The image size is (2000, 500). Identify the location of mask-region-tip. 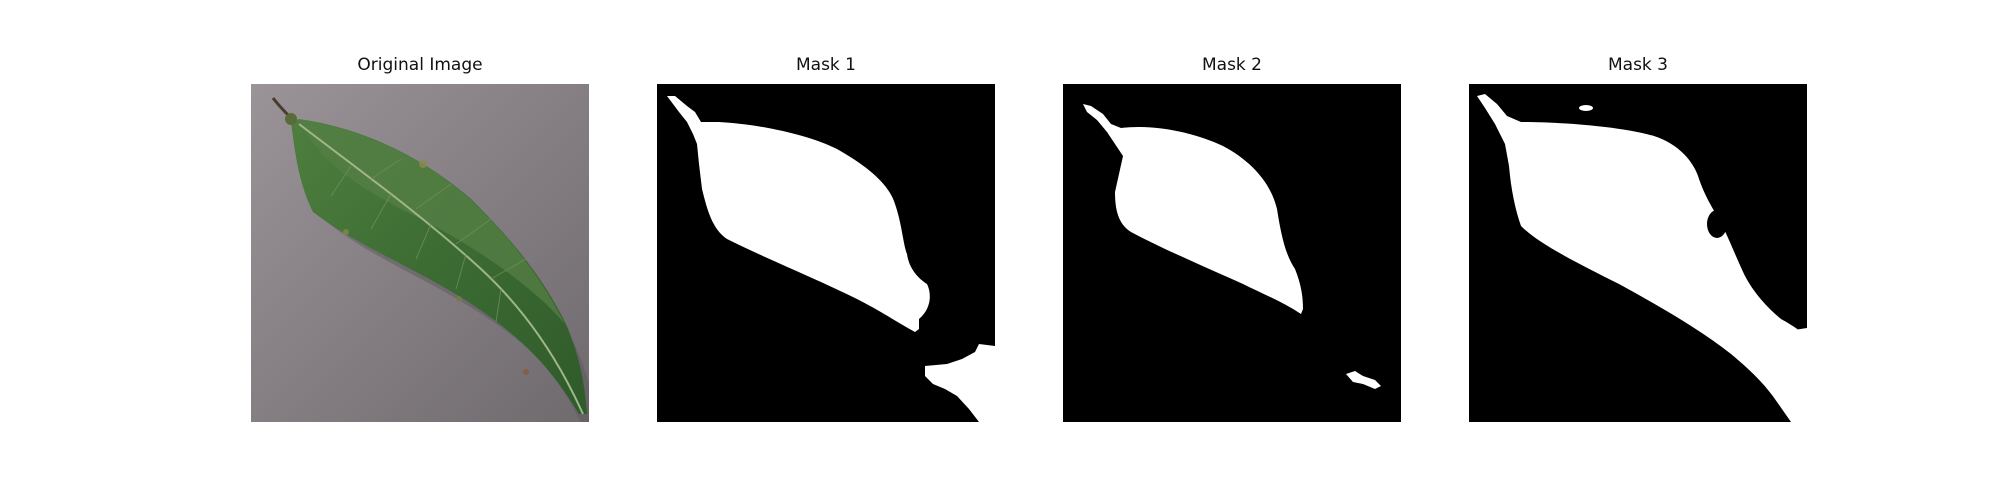
(960, 383).